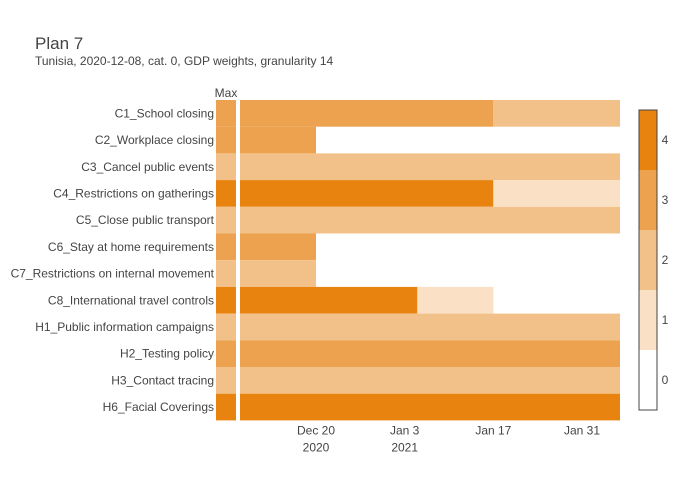  I want to click on row-label-h1-public-information-campaigns: H1_Public information campaigns, so click(124, 327).